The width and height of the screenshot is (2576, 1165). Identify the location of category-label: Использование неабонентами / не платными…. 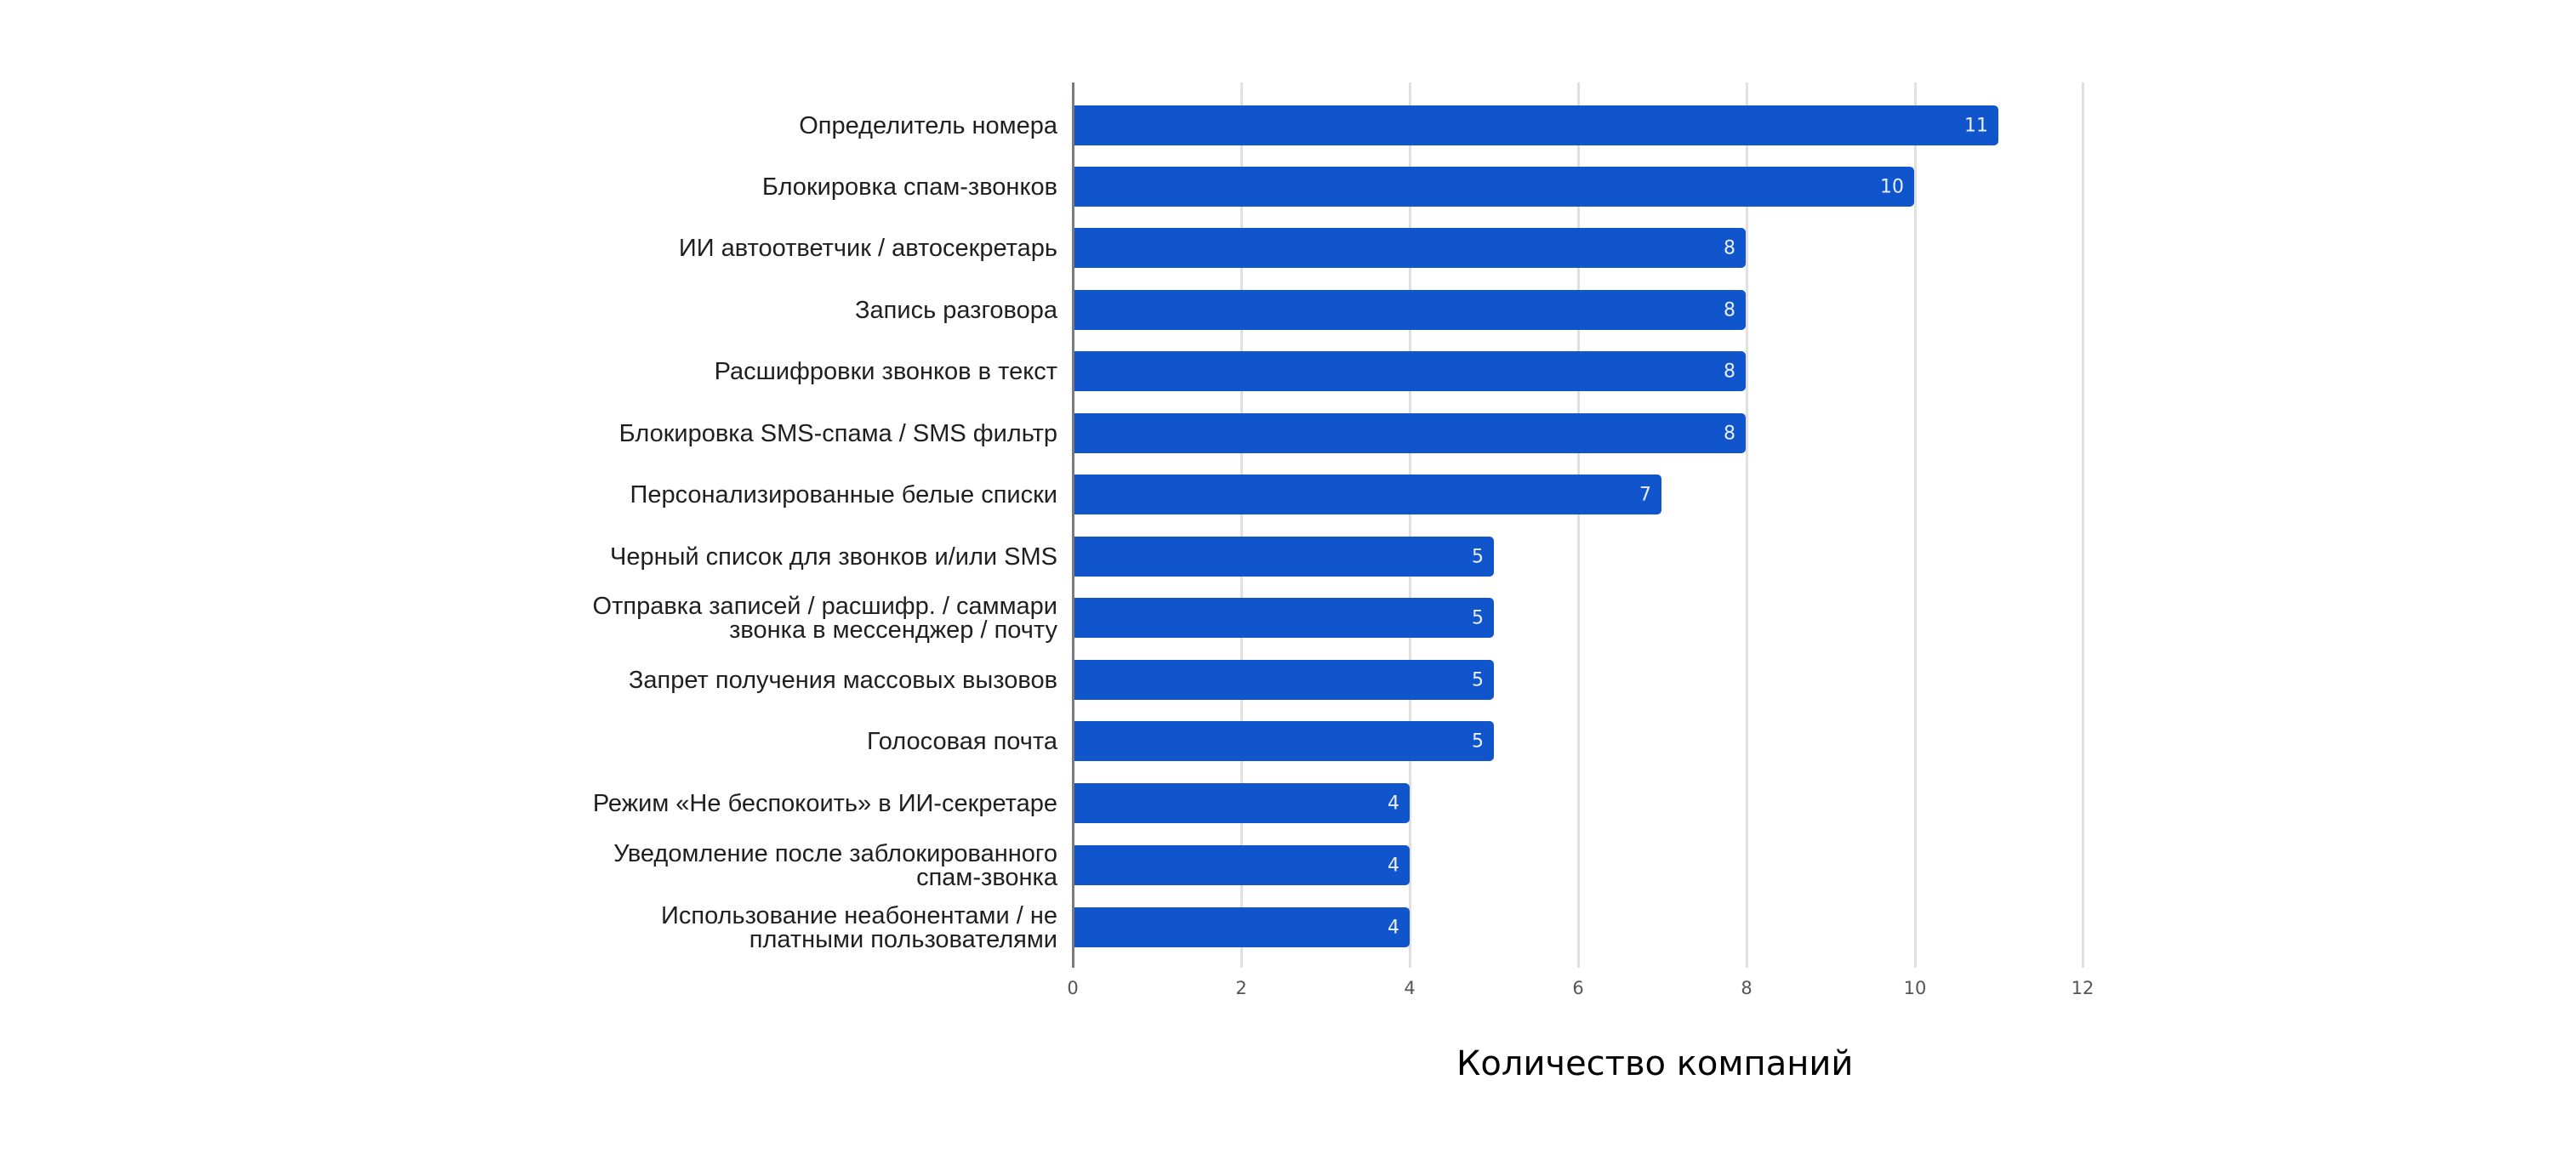
(859, 927).